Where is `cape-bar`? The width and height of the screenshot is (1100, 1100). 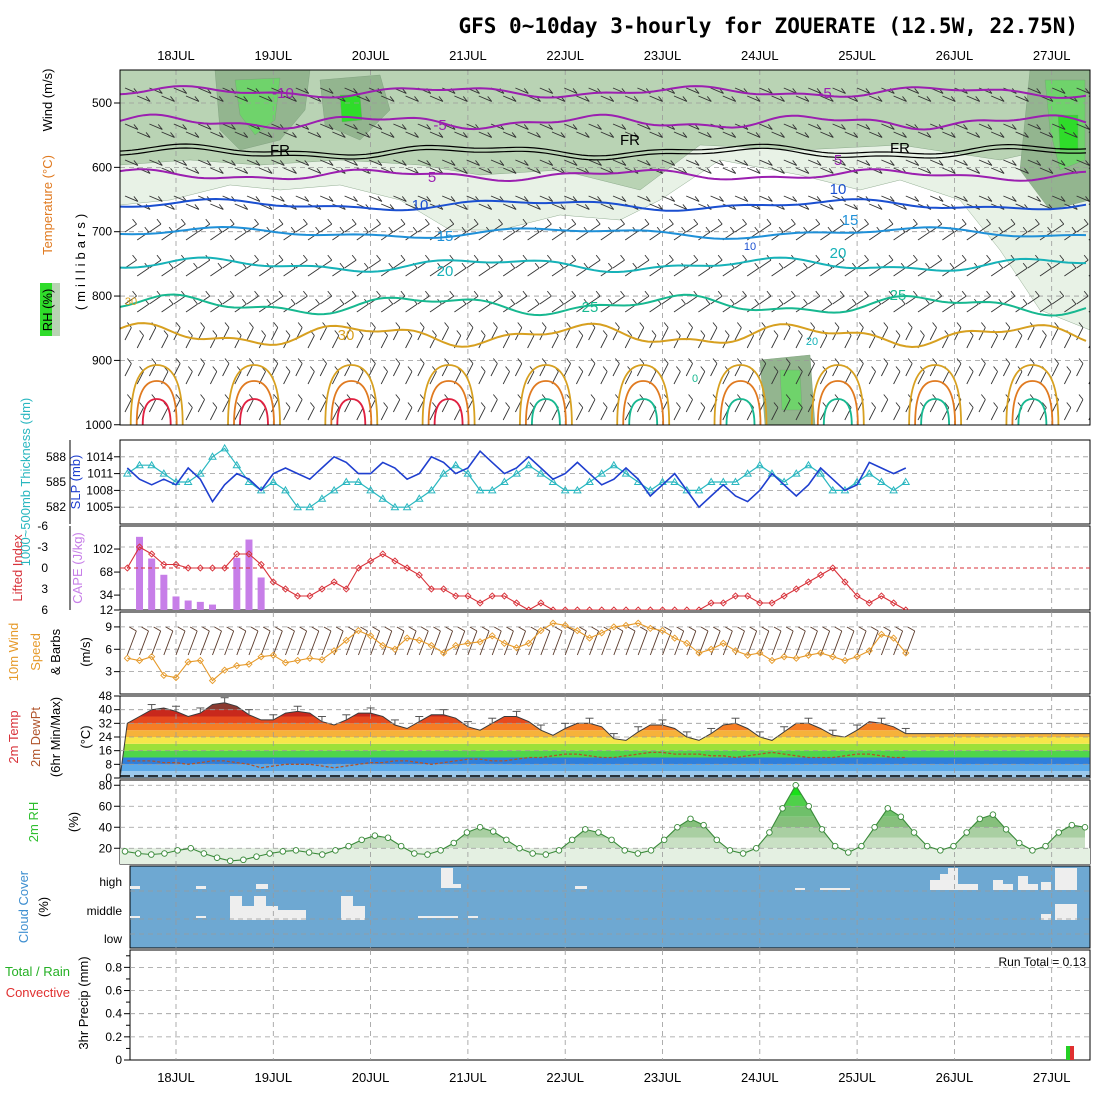 cape-bar is located at coordinates (200, 605).